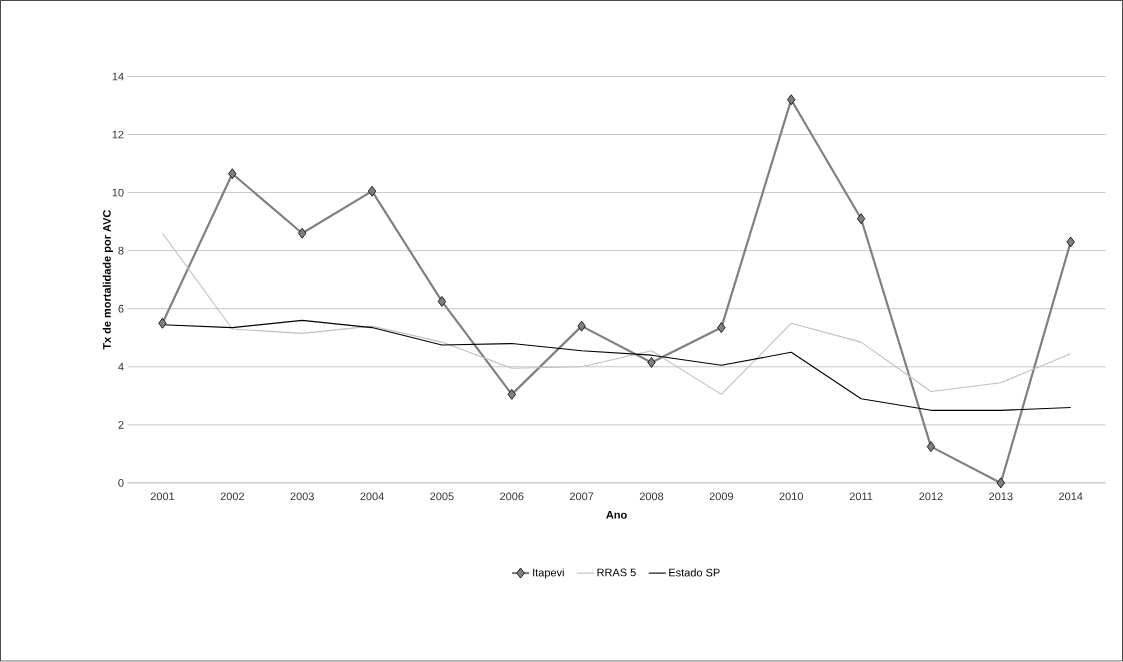 Image resolution: width=1123 pixels, height=662 pixels. Describe the element at coordinates (581, 496) in the screenshot. I see `x-tick-label: 2007` at that location.